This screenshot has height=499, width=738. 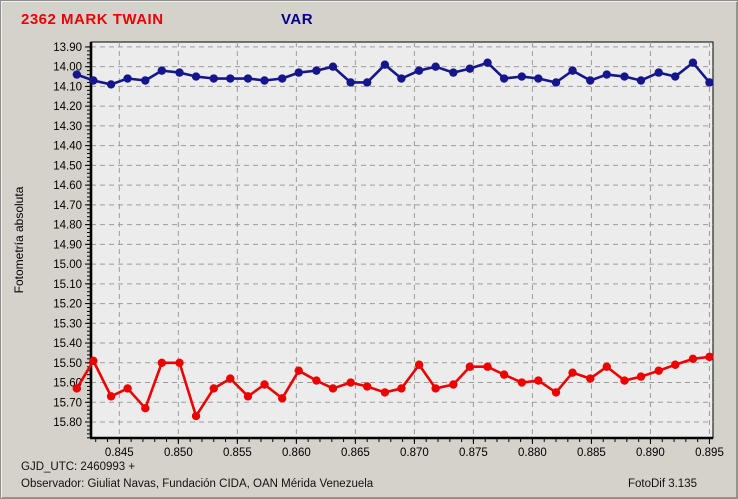 I want to click on svg-text: 15.00, so click(x=67, y=265).